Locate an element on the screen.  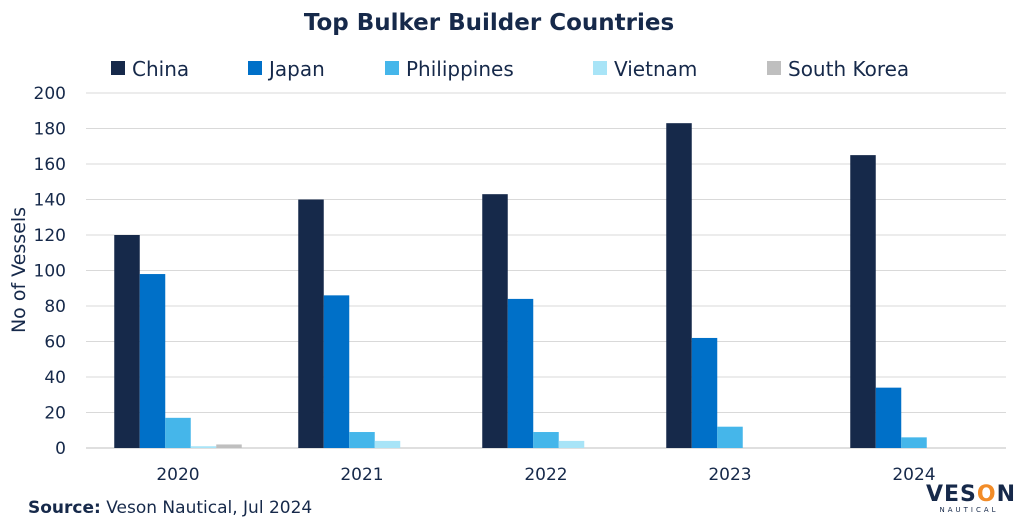
x-axis-ticks: 2020 2021 2022 2023 2024 is located at coordinates (545, 475).